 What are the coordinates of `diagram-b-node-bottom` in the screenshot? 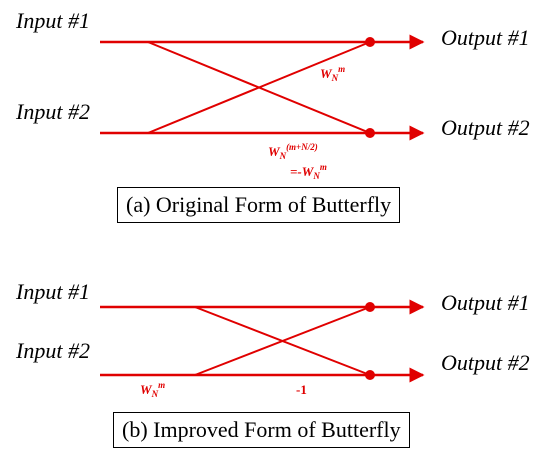 It's located at (370, 375).